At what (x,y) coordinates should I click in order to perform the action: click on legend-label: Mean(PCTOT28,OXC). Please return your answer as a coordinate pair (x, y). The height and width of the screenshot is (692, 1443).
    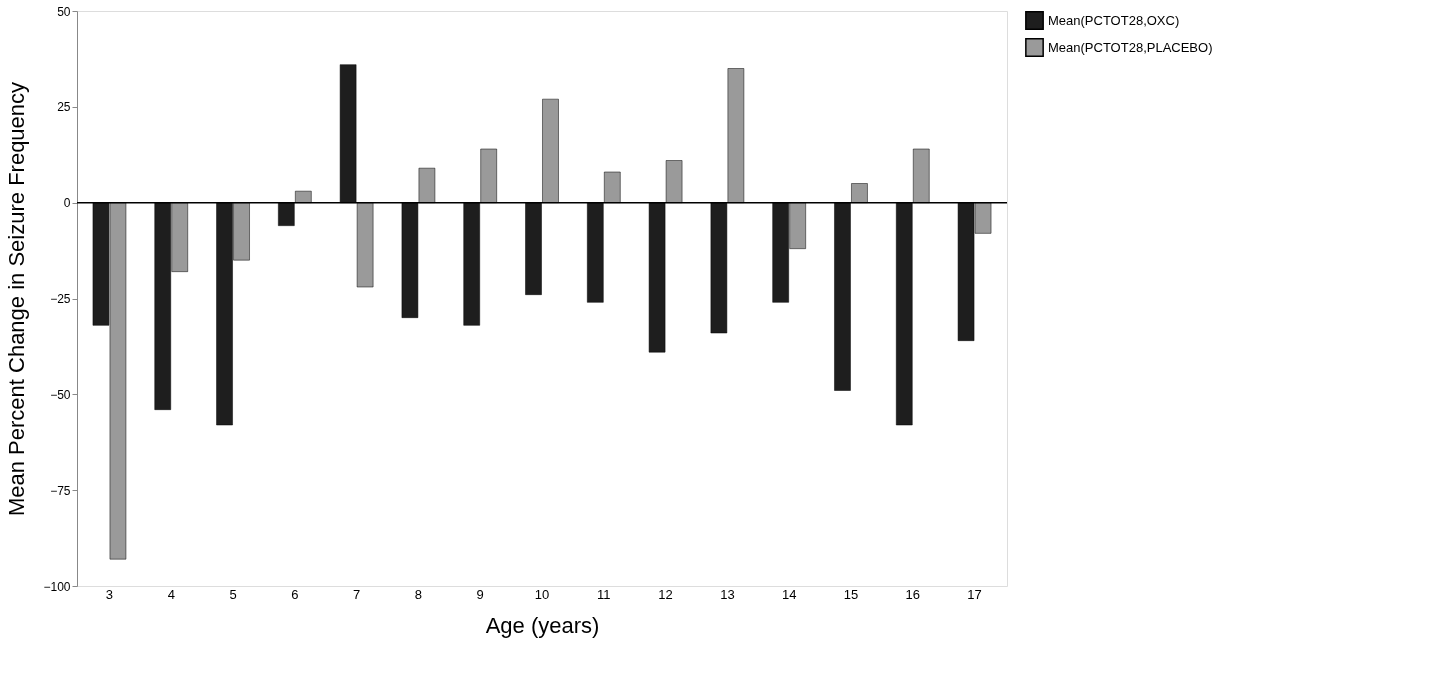
    Looking at the image, I should click on (1114, 20).